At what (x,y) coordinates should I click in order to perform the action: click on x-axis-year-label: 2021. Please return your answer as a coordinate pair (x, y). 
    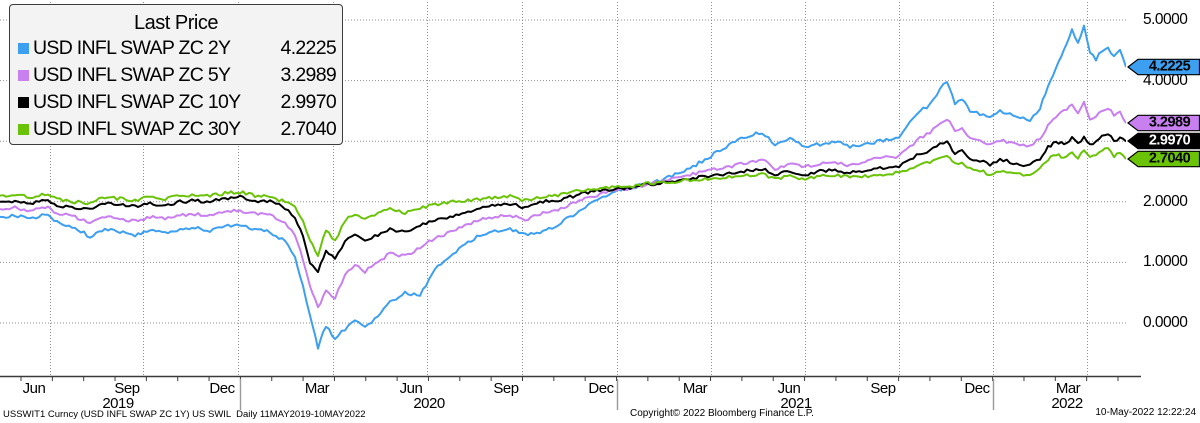
    Looking at the image, I should click on (796, 403).